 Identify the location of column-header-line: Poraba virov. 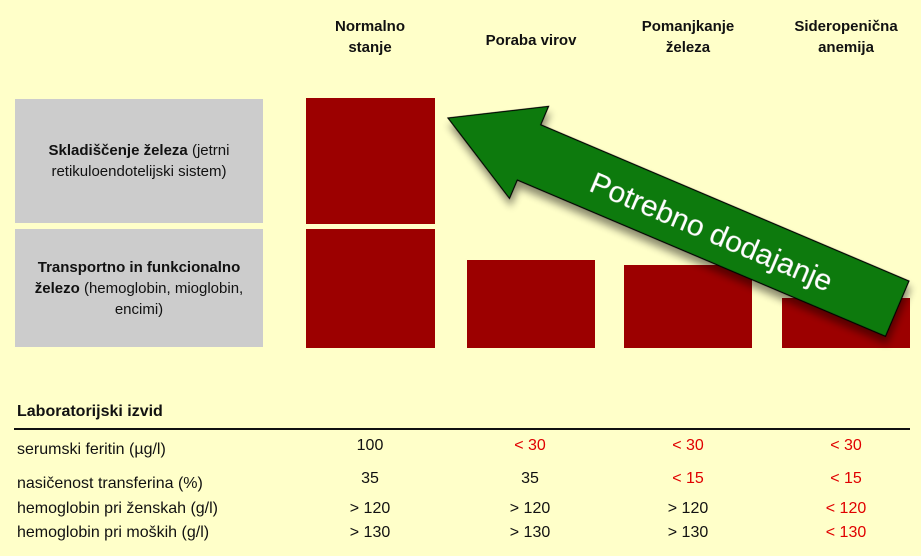
(531, 40).